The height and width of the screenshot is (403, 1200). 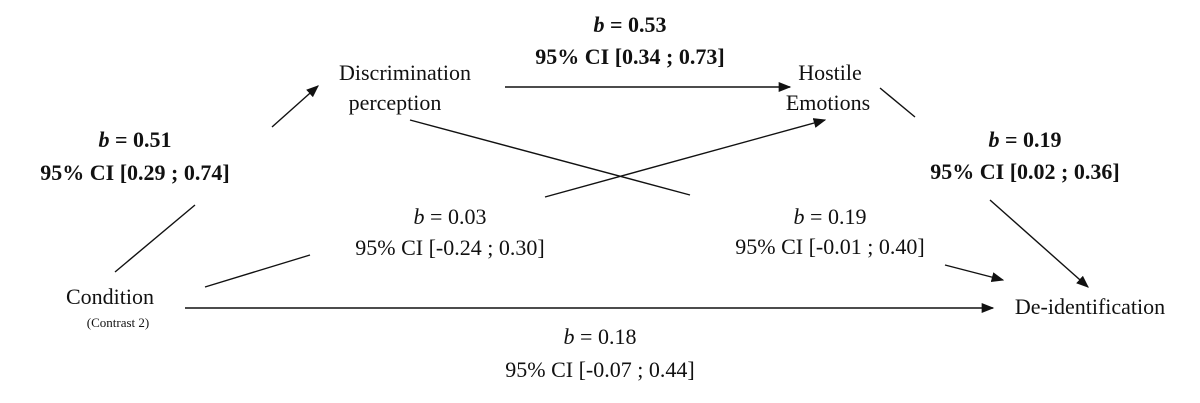 What do you see at coordinates (449, 247) in the screenshot?
I see `ci: 95% CI [-0.24 ; 0.30]` at bounding box center [449, 247].